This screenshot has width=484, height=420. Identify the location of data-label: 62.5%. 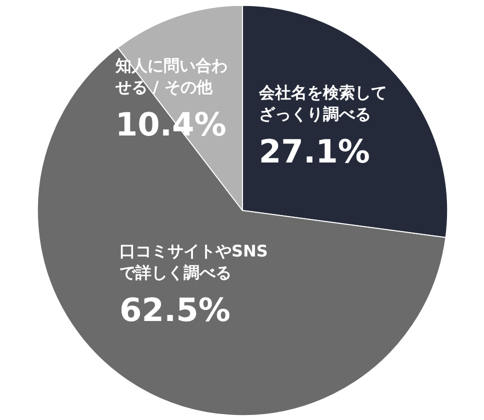
(174, 309).